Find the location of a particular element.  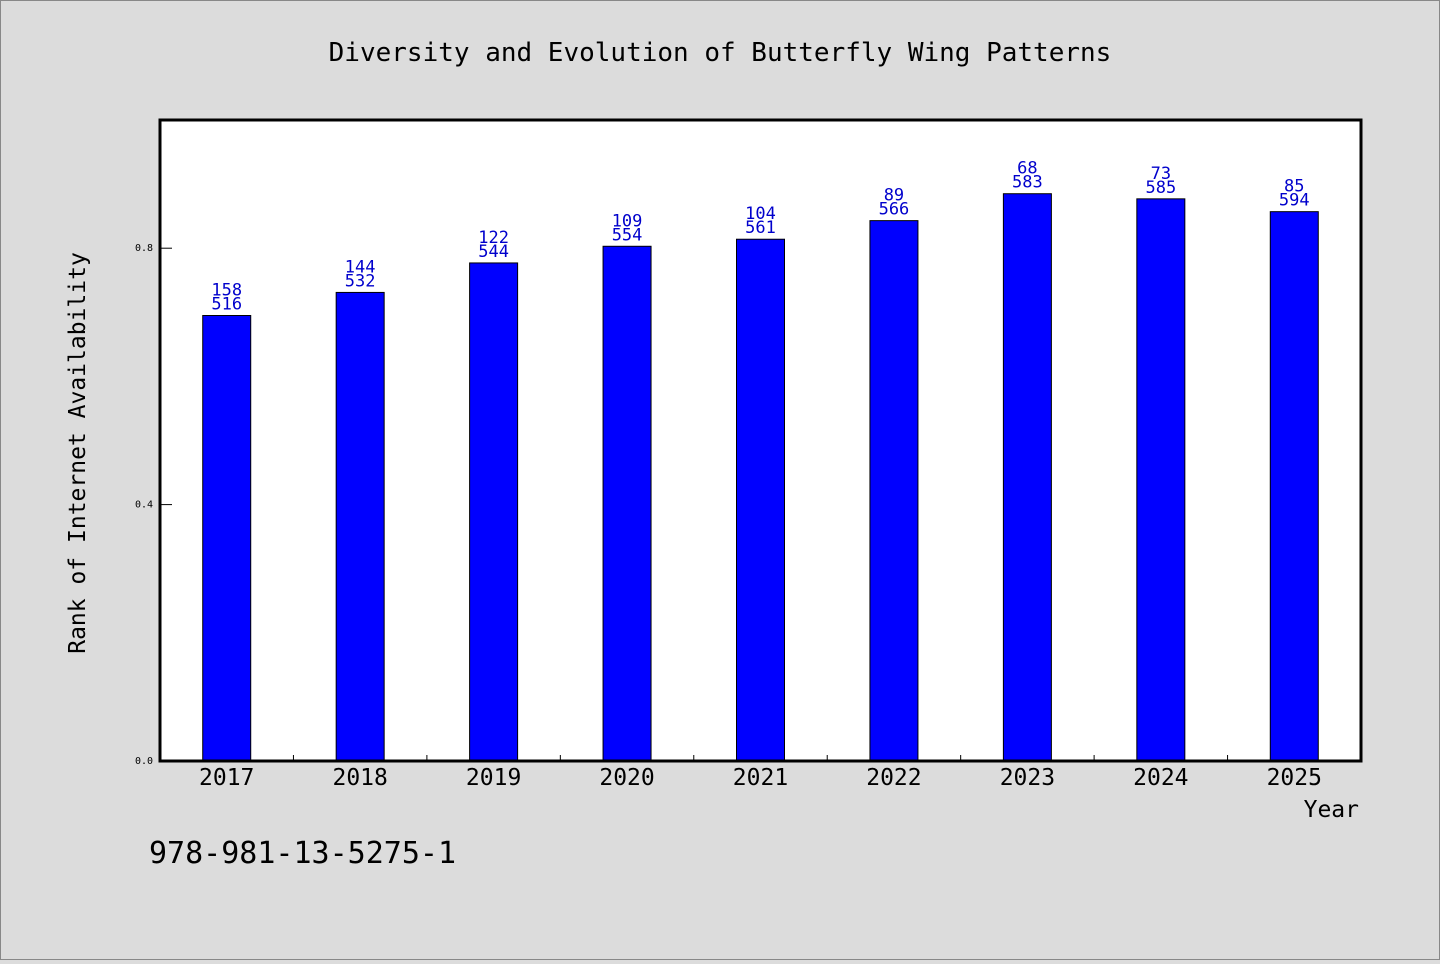

bar-2017 is located at coordinates (227, 538).